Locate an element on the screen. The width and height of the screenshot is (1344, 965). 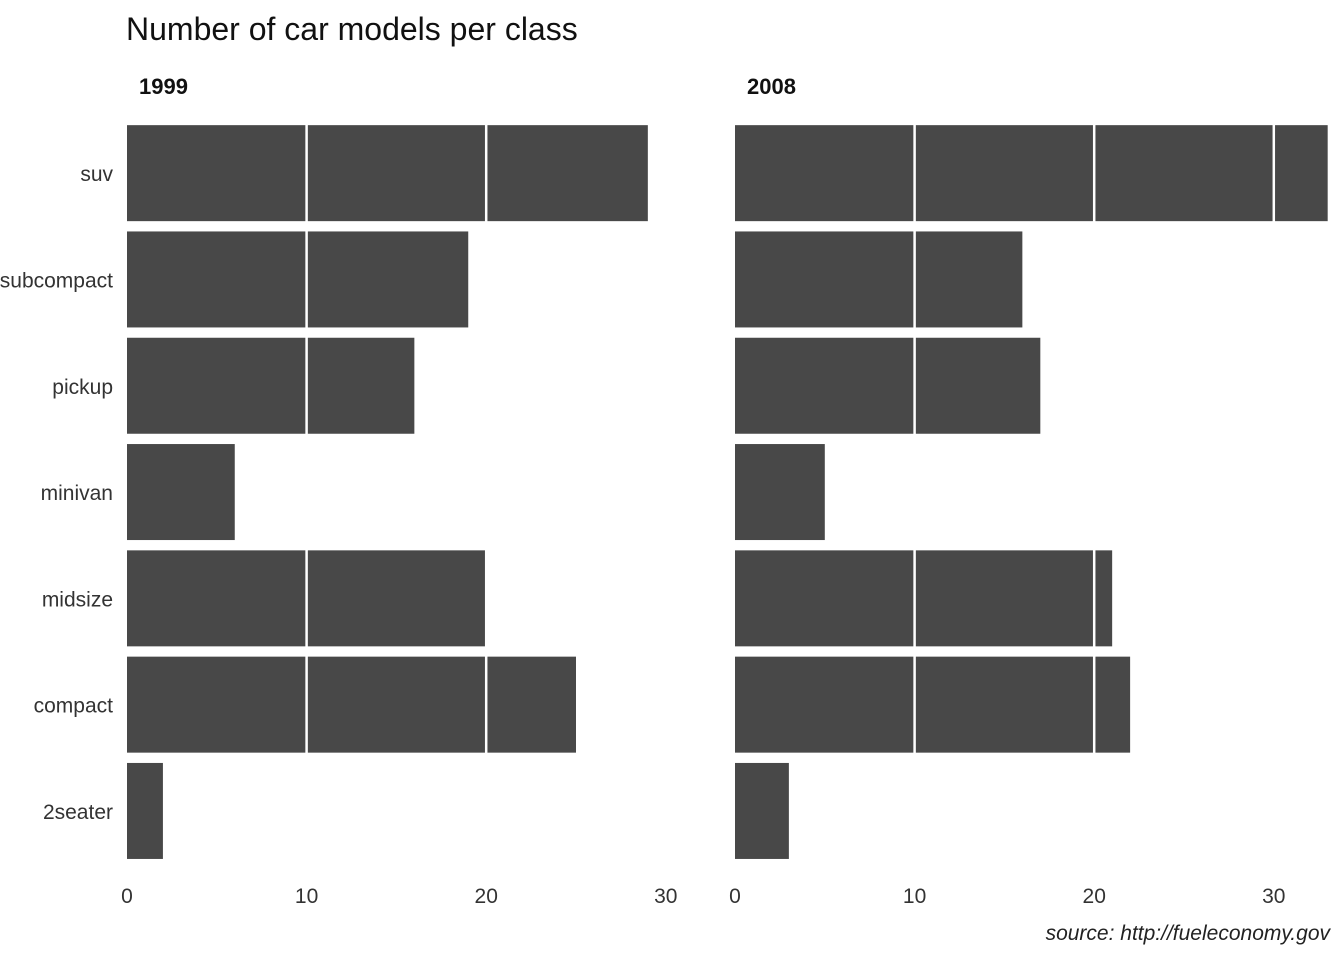
y-tick-label: suv is located at coordinates (96, 174).